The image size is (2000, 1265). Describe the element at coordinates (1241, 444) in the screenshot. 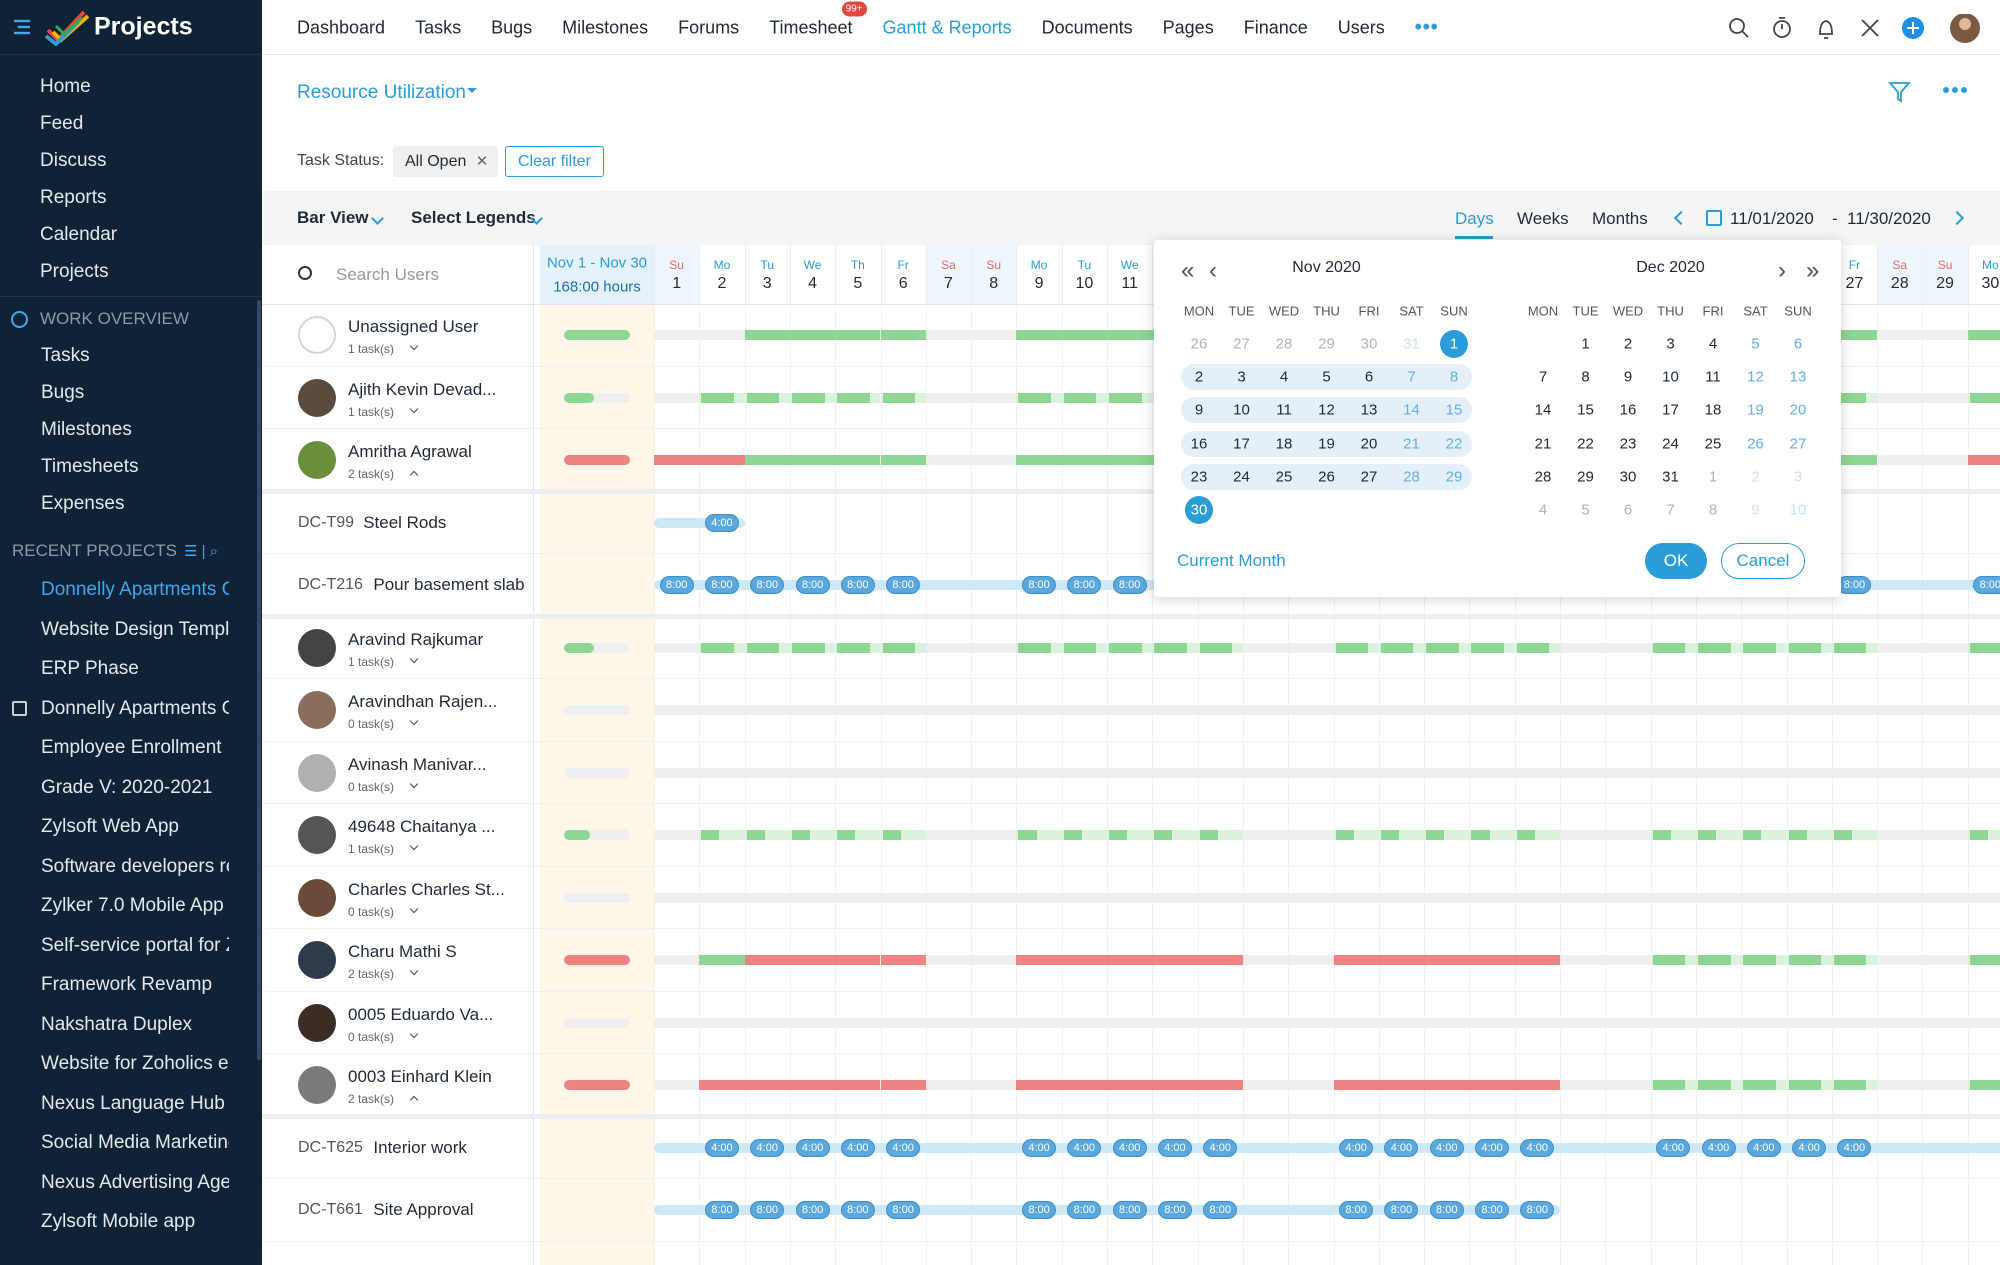

I see `calendar-day: 17` at that location.